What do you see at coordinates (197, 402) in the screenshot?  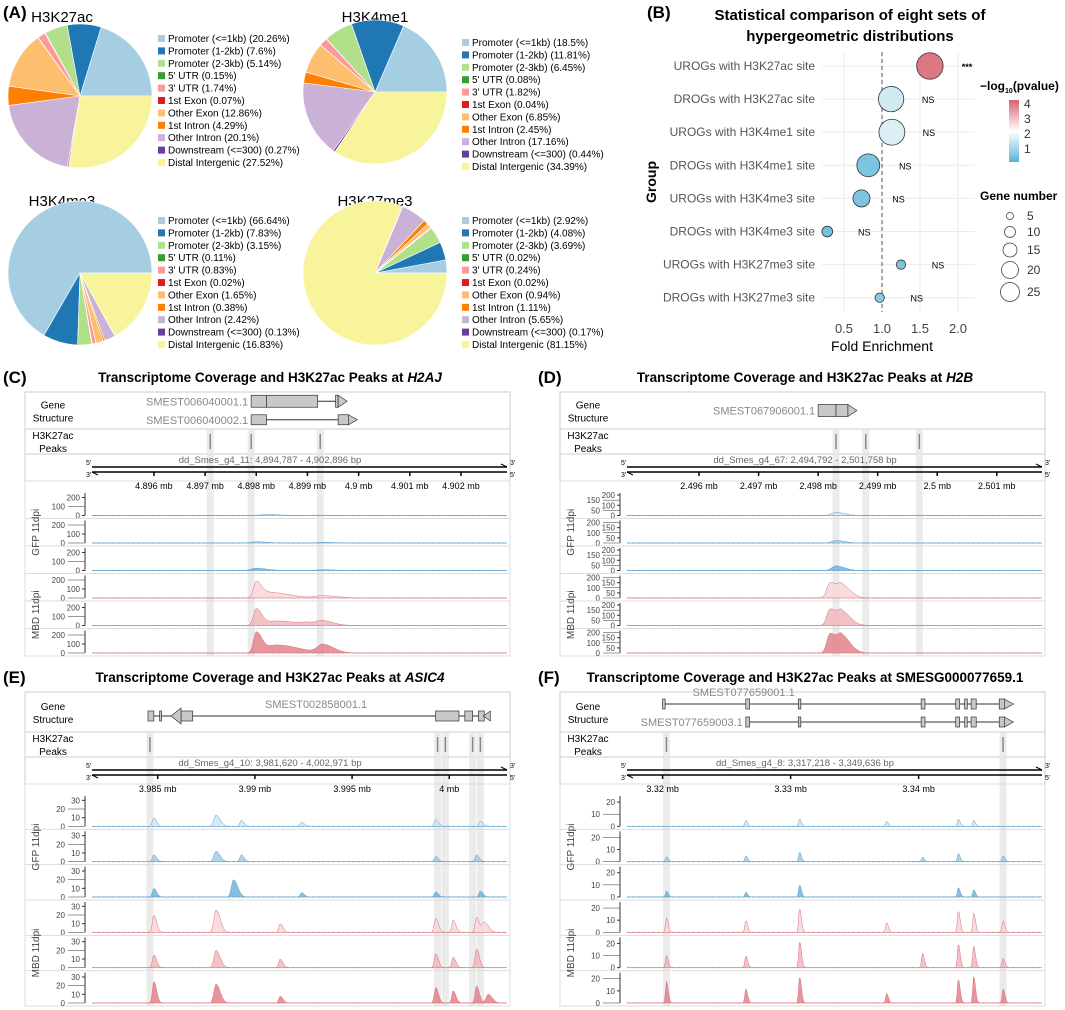 I see `transcript-label: SMEST006040001.1` at bounding box center [197, 402].